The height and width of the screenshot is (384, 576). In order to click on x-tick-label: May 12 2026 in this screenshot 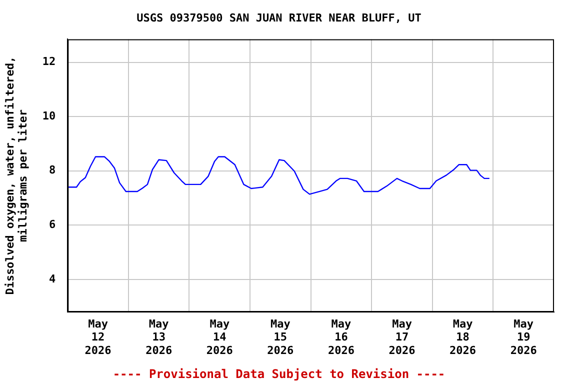, I will do `click(98, 337)`.